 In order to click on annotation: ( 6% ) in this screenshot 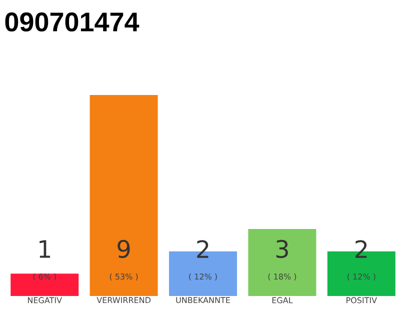, I will do `click(44, 277)`.